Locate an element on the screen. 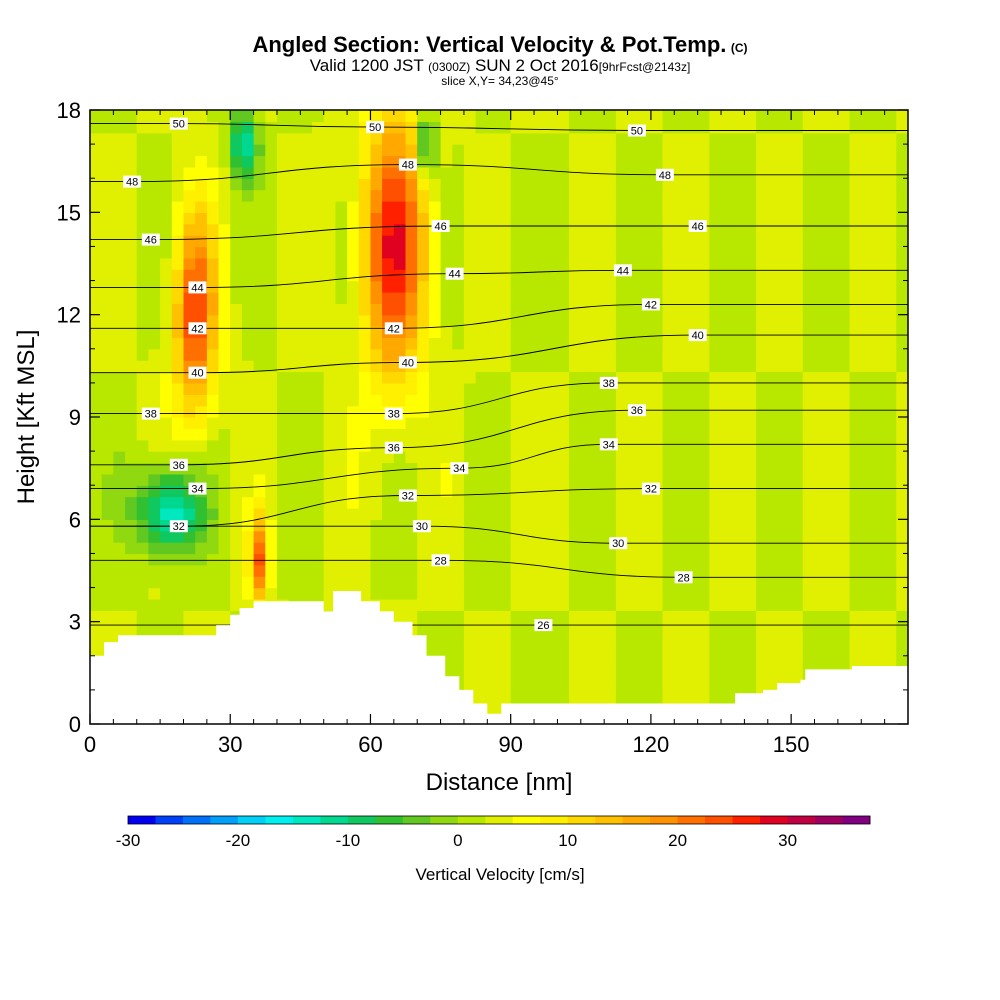 Image resolution: width=1000 pixels, height=1000 pixels. y-tick-label: 18 is located at coordinates (69, 110).